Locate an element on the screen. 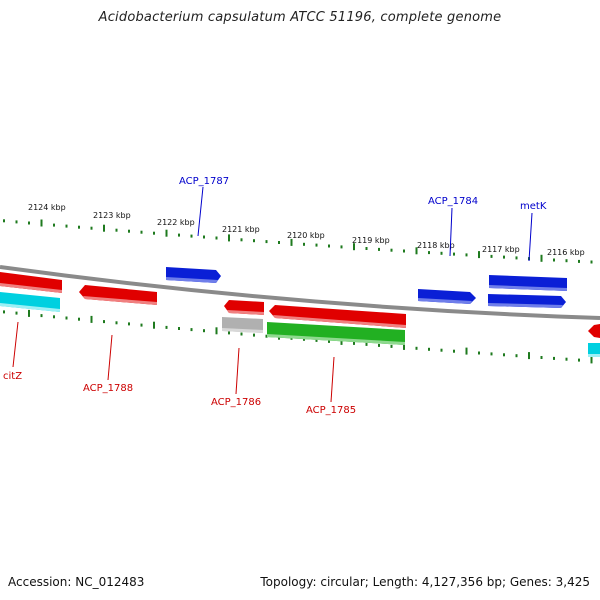 This screenshot has height=600, width=600. gene-right-red is located at coordinates (594, 331).